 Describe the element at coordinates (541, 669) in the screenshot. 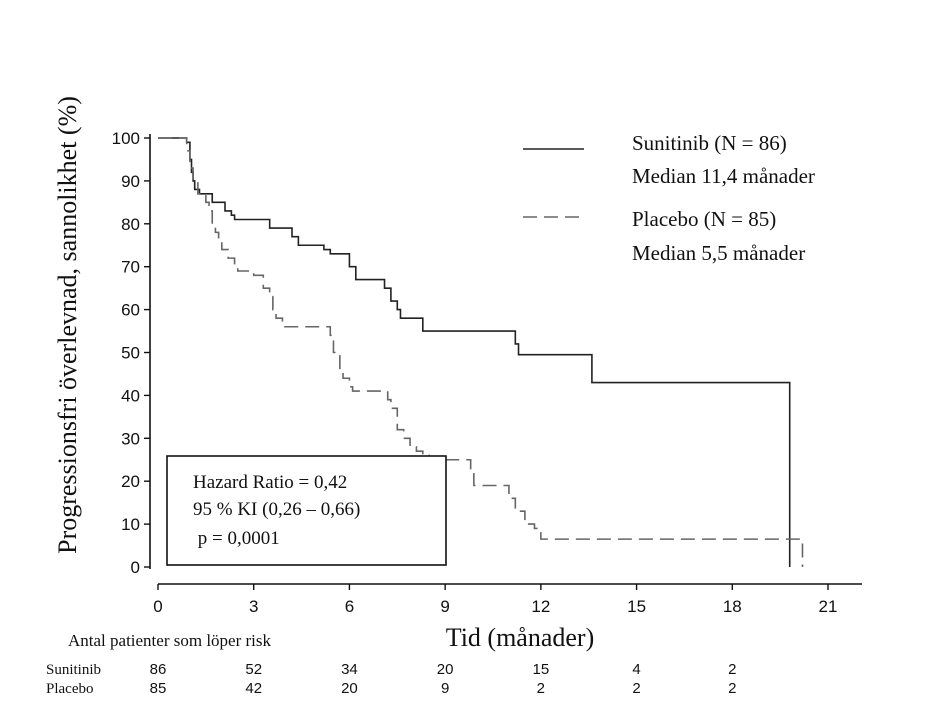

I see `at-risk-value-sunitinib: 15` at that location.